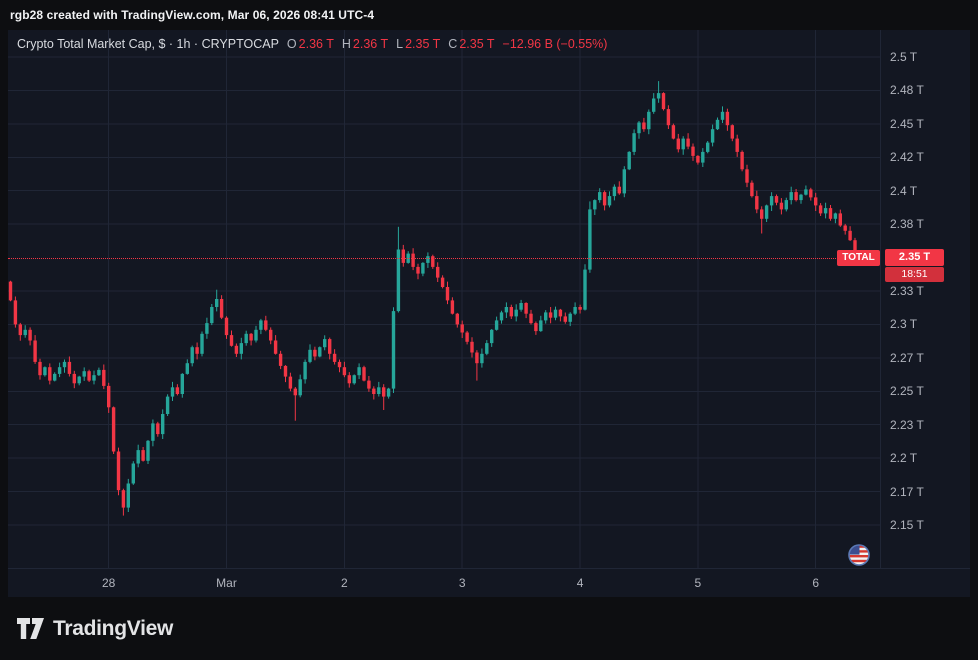  What do you see at coordinates (555, 44) in the screenshot?
I see `change-value: −12.96 B (−0.55%)` at bounding box center [555, 44].